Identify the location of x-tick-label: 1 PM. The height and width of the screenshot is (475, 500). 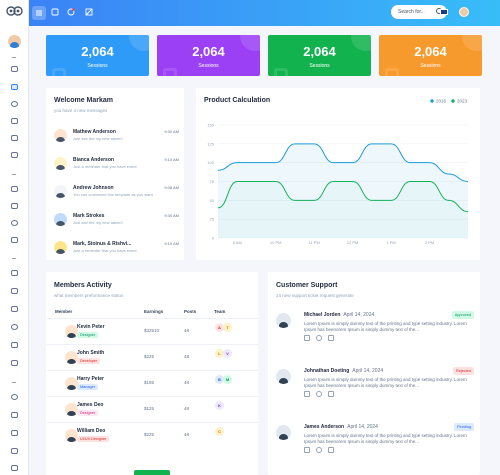
(390, 242).